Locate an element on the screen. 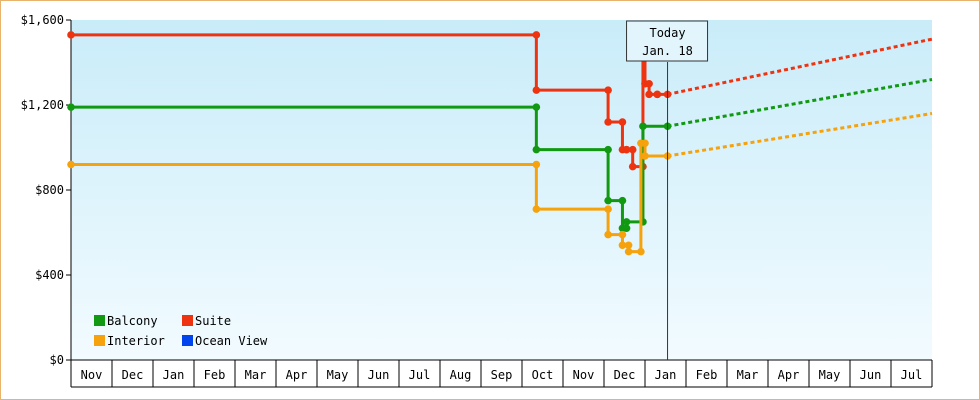 The width and height of the screenshot is (980, 400). today-marker: Today Jan. 18 is located at coordinates (667, 190).